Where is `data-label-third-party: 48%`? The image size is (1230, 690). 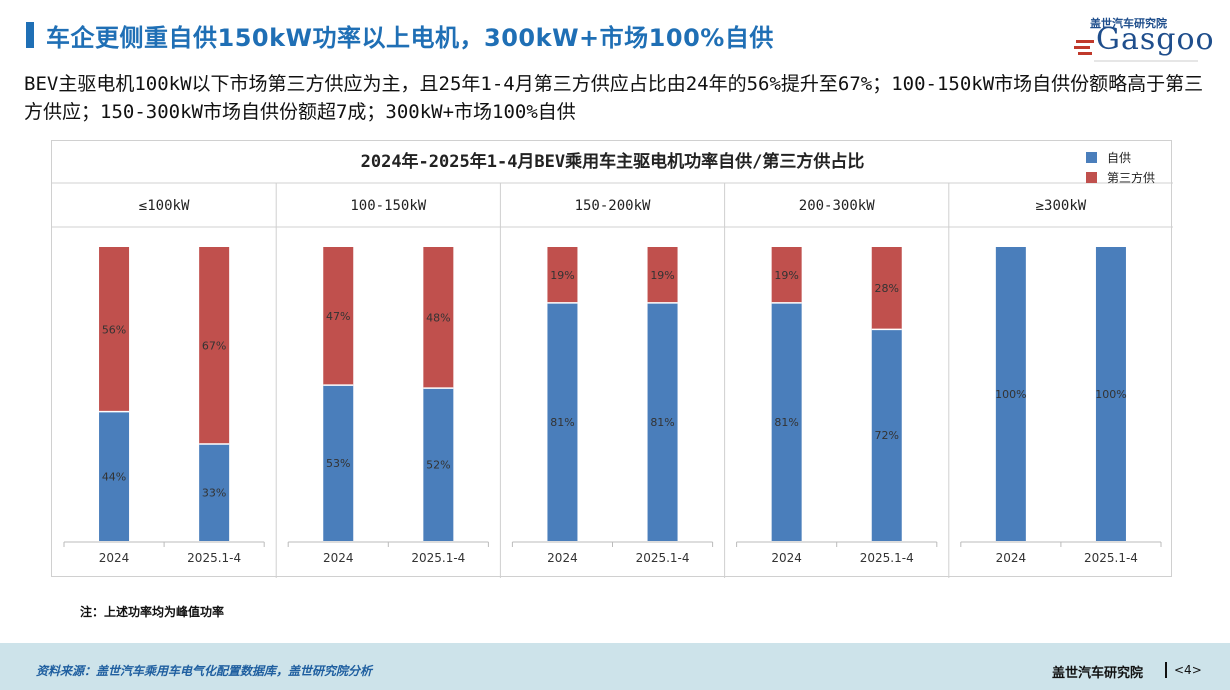
data-label-third-party: 48% is located at coordinates (438, 318).